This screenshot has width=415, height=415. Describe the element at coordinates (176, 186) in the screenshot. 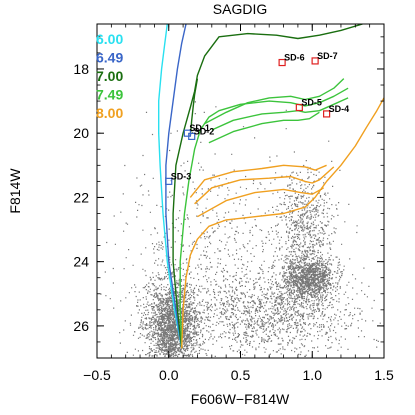

I see `isochrone-6.49` at that location.